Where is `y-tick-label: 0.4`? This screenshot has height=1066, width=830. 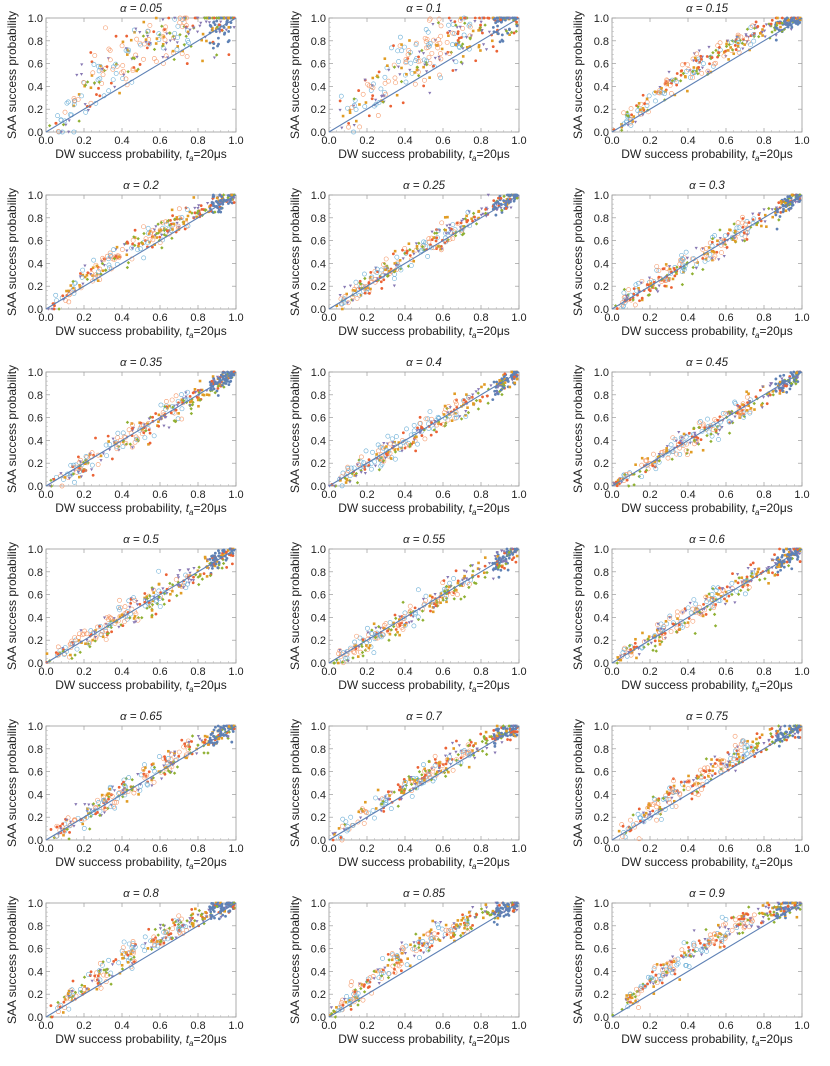
y-tick-label: 0.4 is located at coordinates (35, 264).